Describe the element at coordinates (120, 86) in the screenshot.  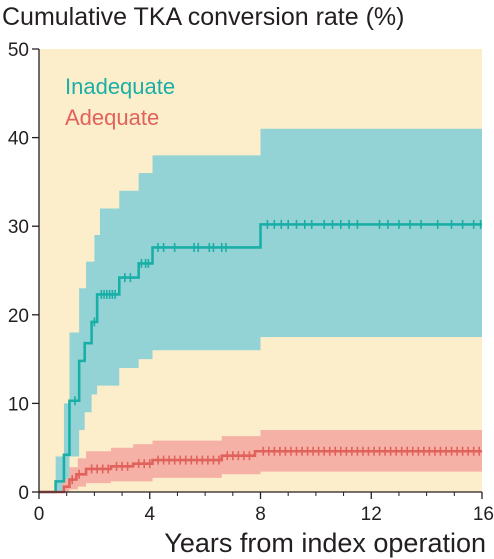
I see `legend-label-inadequate: Inadequate` at that location.